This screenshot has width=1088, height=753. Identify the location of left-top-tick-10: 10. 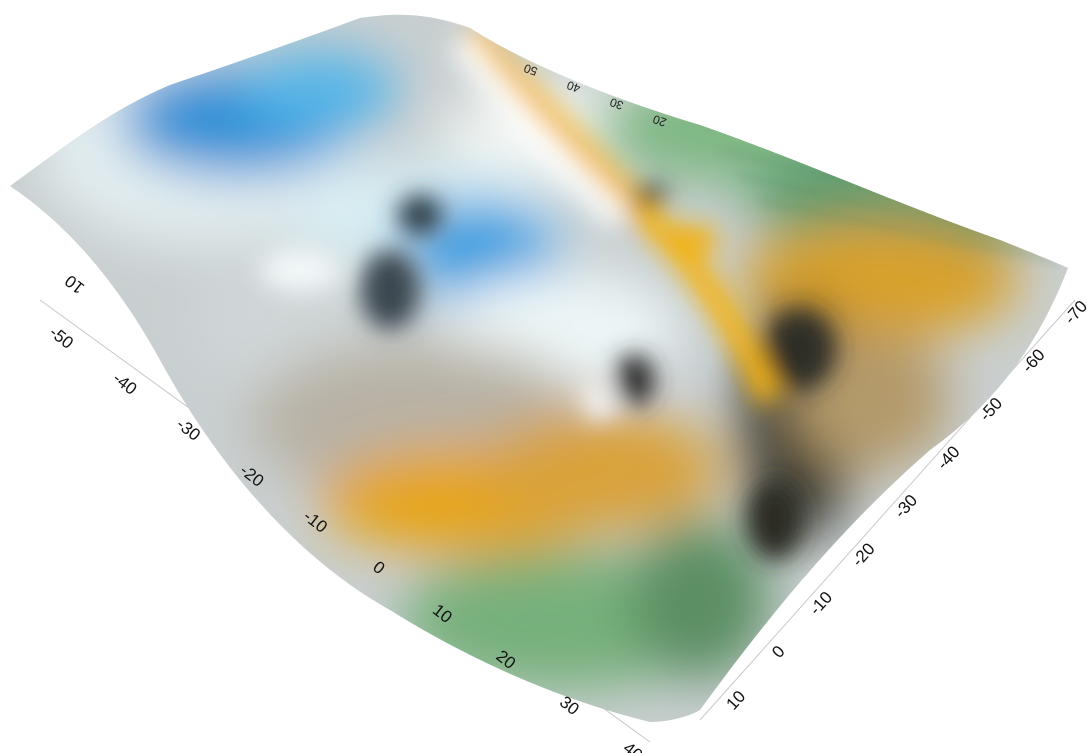
(74, 284).